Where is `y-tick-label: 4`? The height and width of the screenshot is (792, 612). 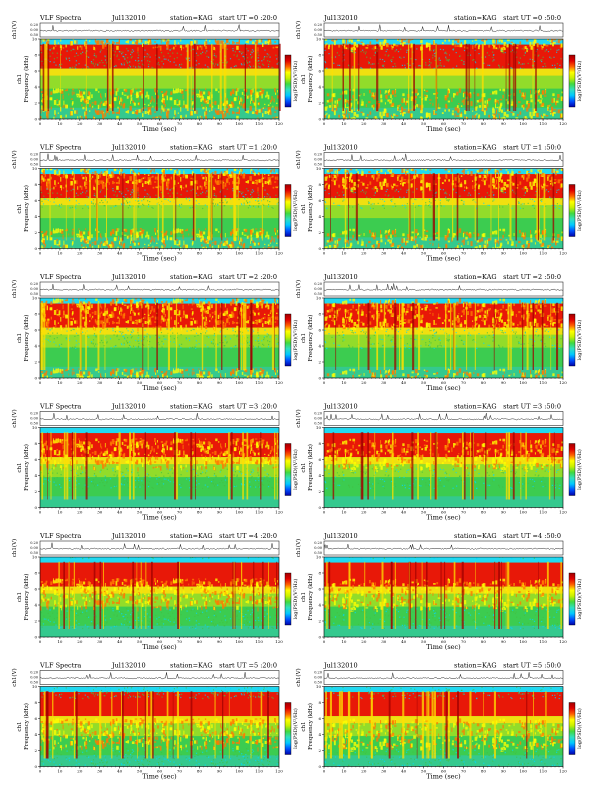
y-tick-label: 4 is located at coordinates (319, 475).